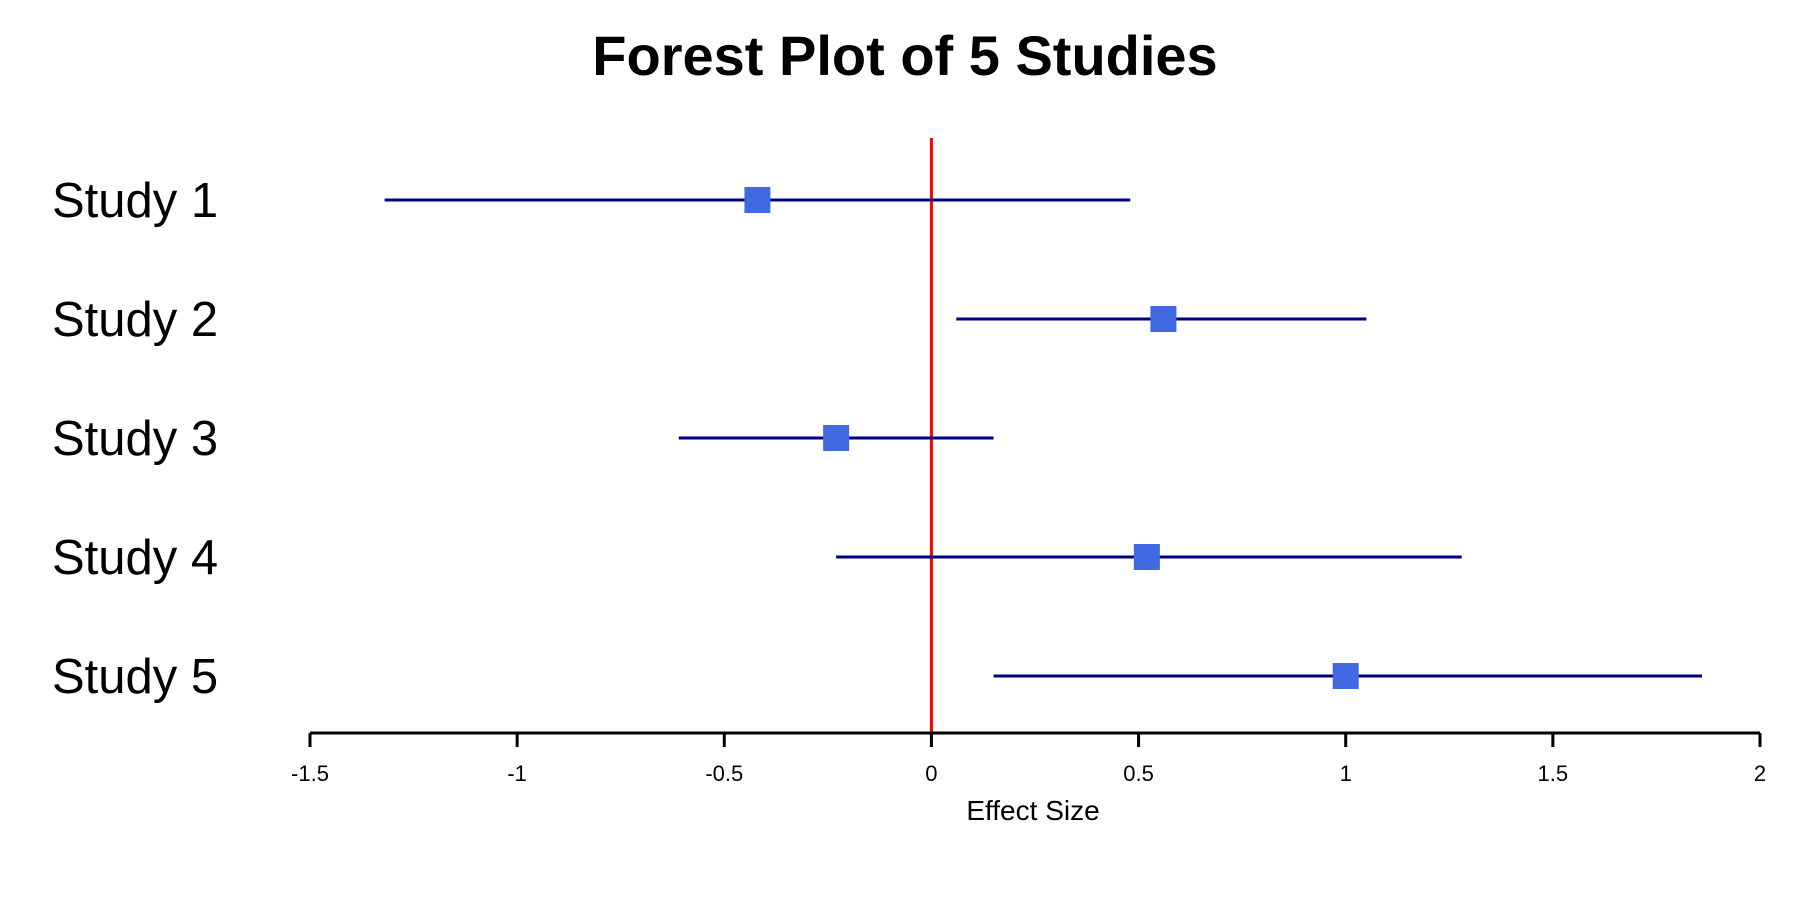 Image resolution: width=1800 pixels, height=905 pixels. I want to click on x-tick-label: 1, so click(1346, 773).